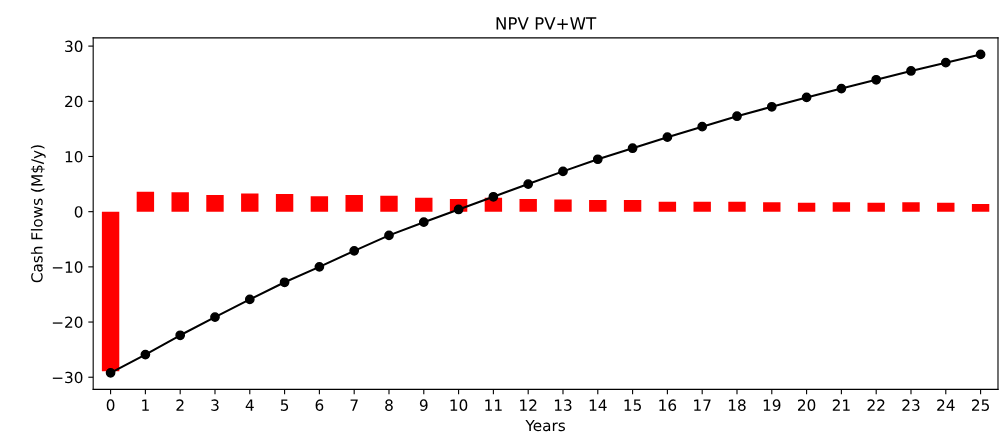 The width and height of the screenshot is (1002, 445). What do you see at coordinates (668, 405) in the screenshot?
I see `x-tick-label: 16` at bounding box center [668, 405].